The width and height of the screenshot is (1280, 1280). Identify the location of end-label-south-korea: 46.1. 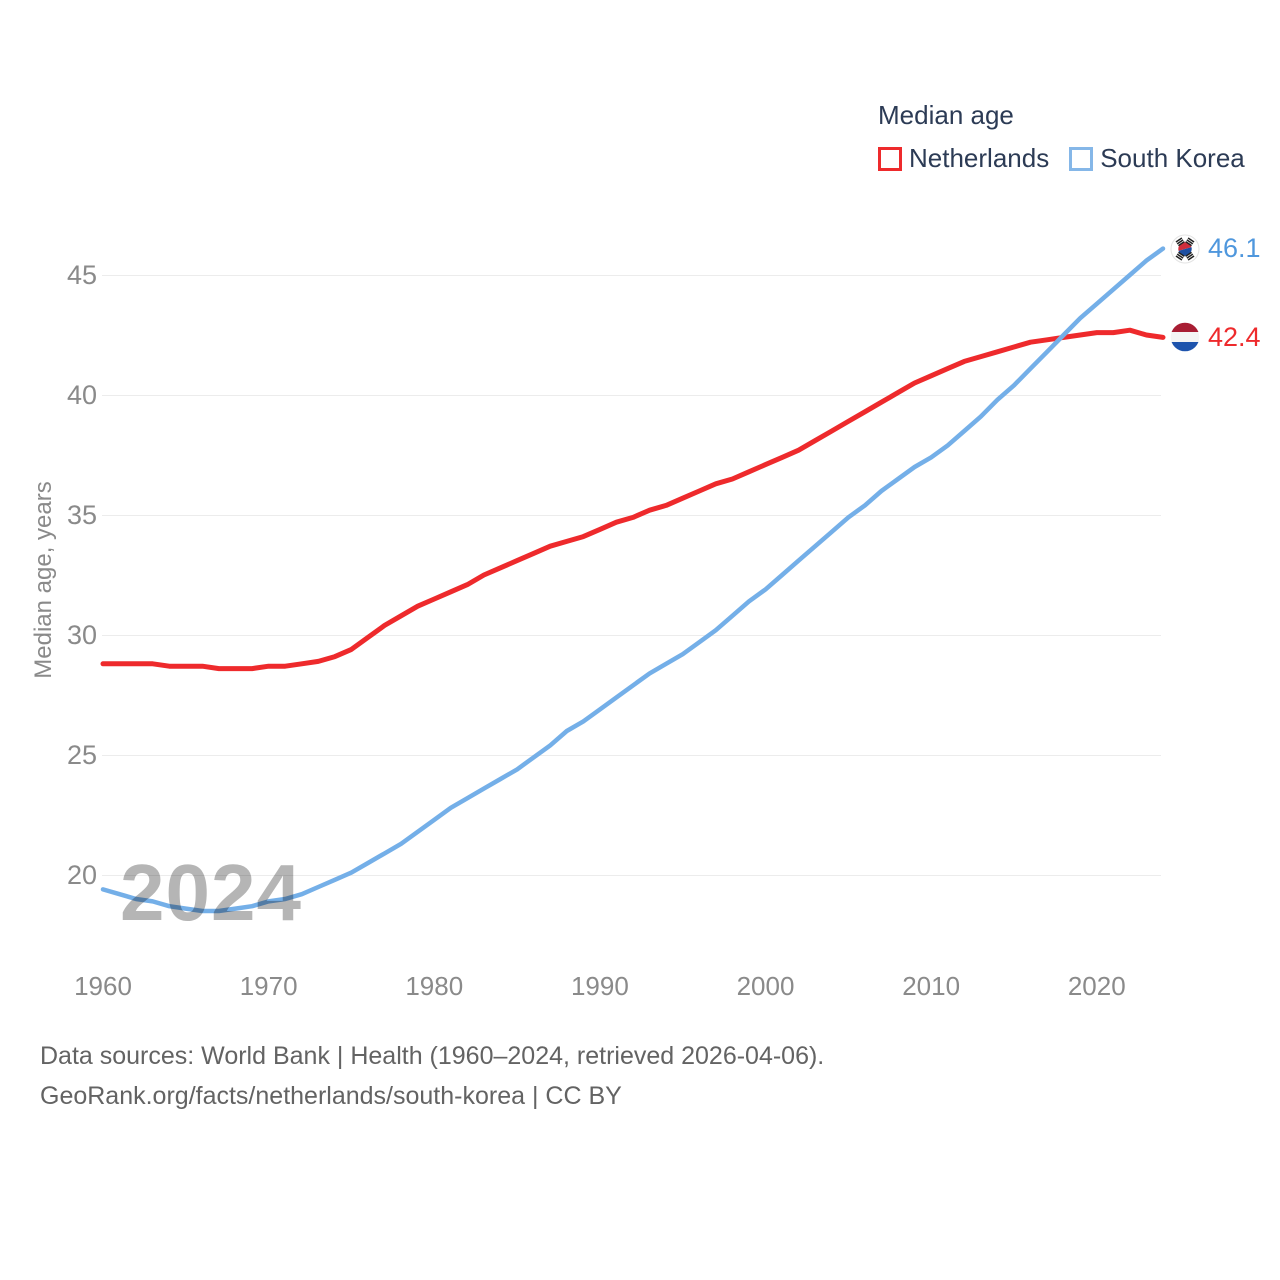
(1215, 248).